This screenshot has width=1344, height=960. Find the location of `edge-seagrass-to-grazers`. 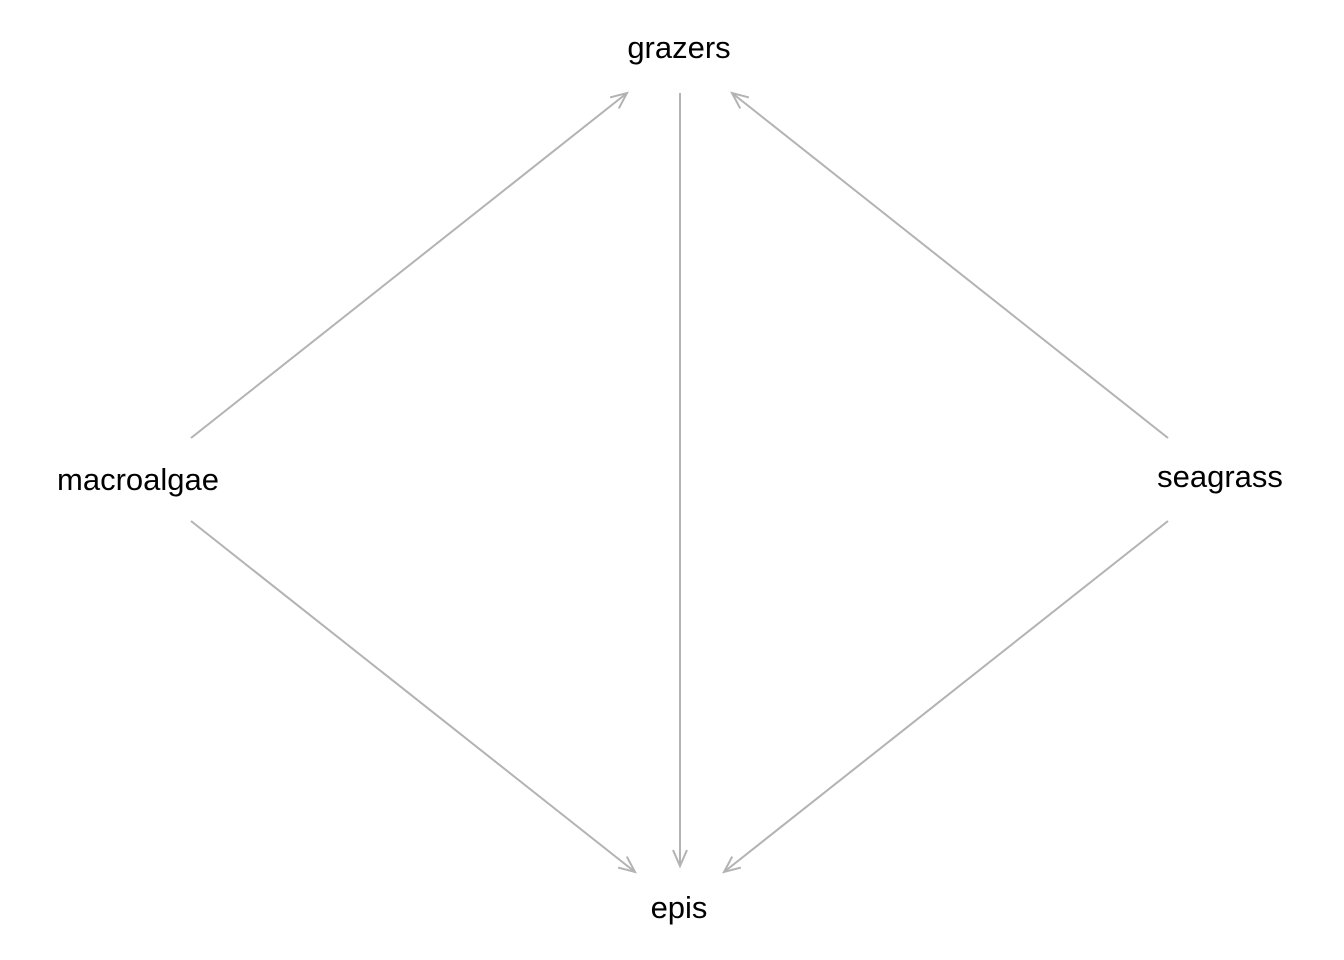

edge-seagrass-to-grazers is located at coordinates (949, 265).